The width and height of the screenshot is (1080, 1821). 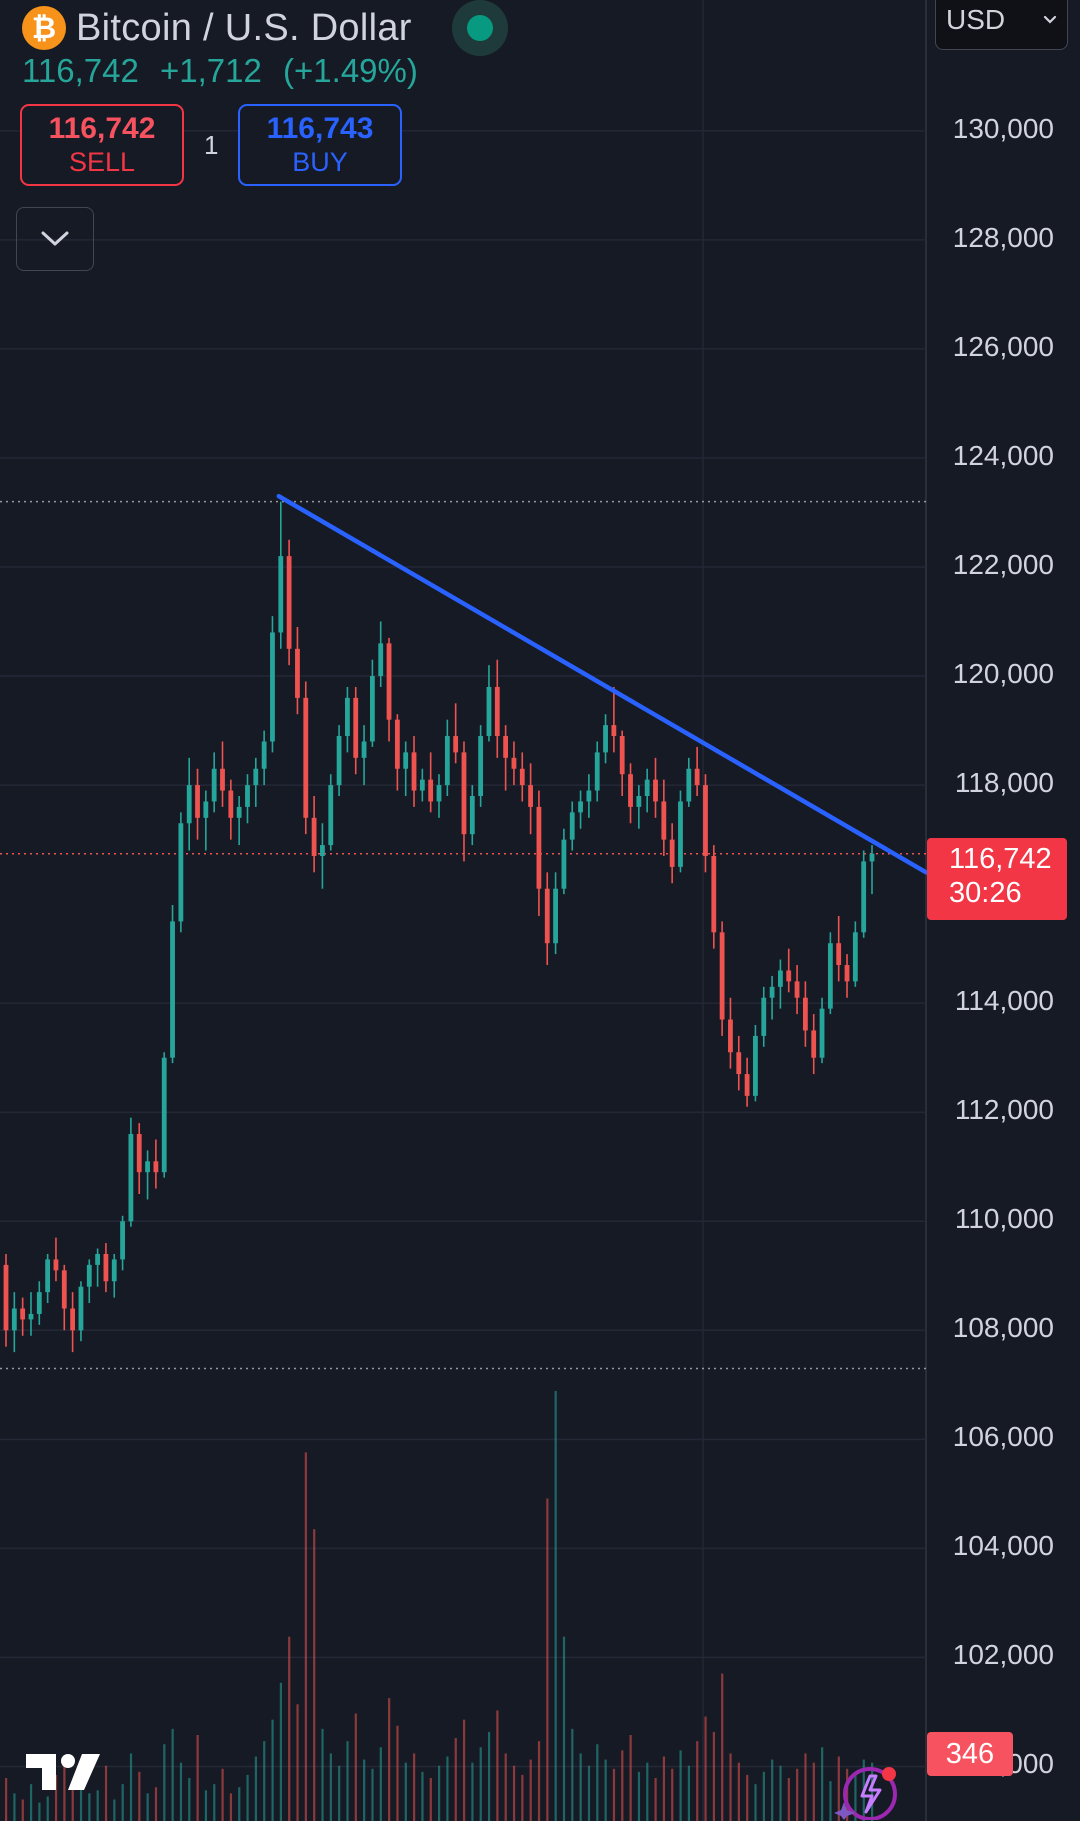 What do you see at coordinates (1001, 25) in the screenshot?
I see `currency-select: USD` at bounding box center [1001, 25].